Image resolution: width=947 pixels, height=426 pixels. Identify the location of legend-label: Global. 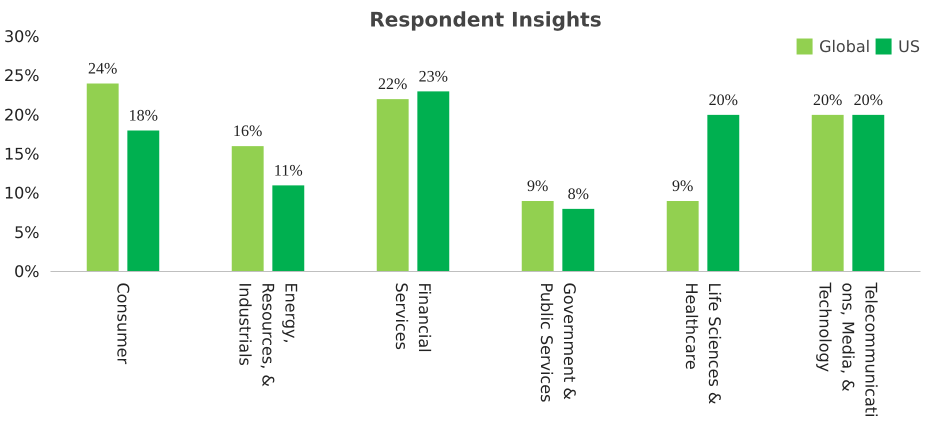
(844, 46).